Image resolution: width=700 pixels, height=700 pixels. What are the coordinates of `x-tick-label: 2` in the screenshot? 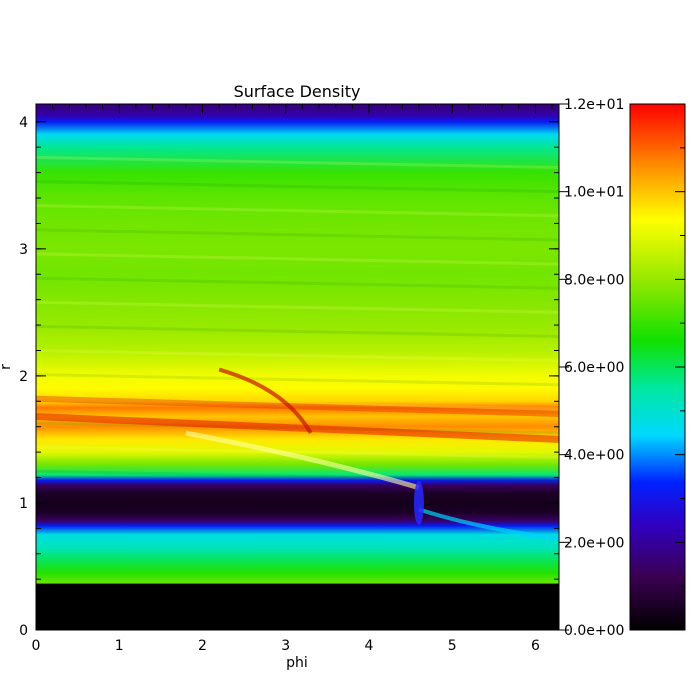 It's located at (202, 646).